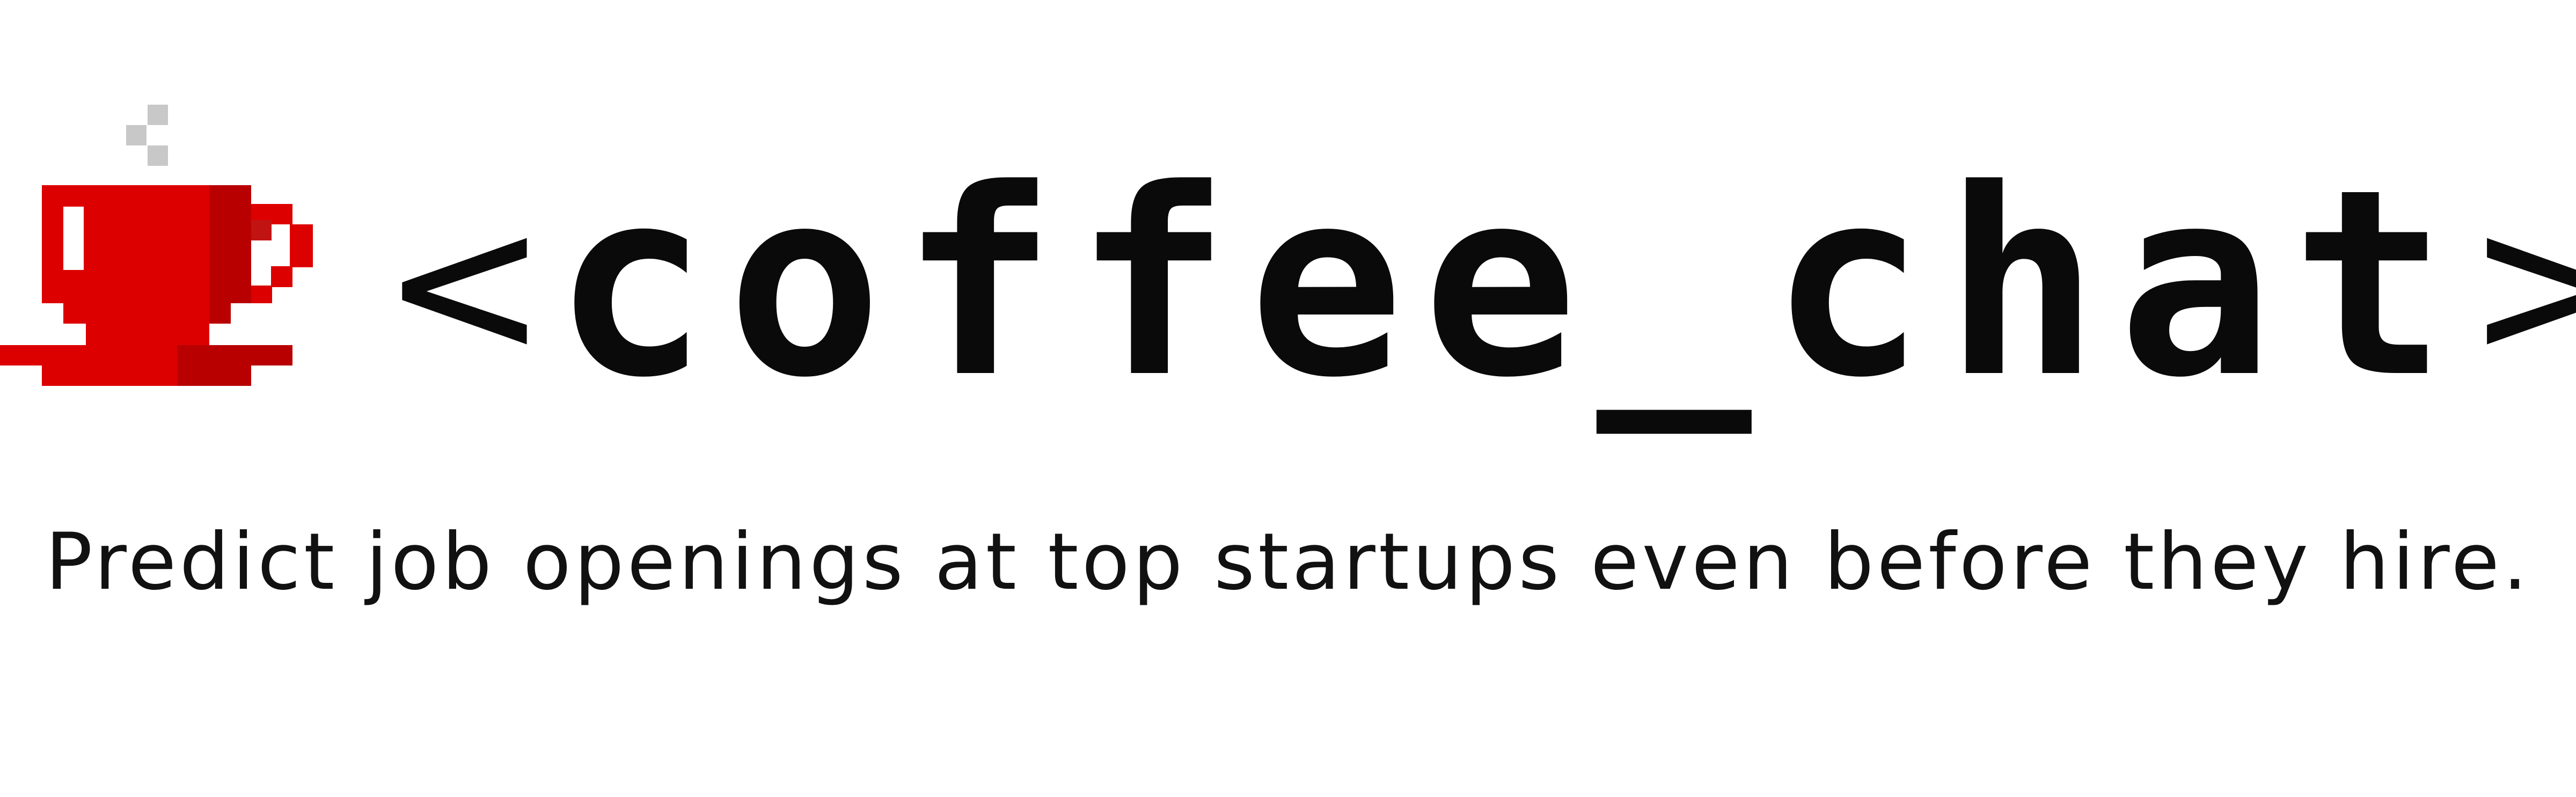 The height and width of the screenshot is (797, 2576). Describe the element at coordinates (464, 284) in the screenshot. I see `open-bracket: <` at that location.